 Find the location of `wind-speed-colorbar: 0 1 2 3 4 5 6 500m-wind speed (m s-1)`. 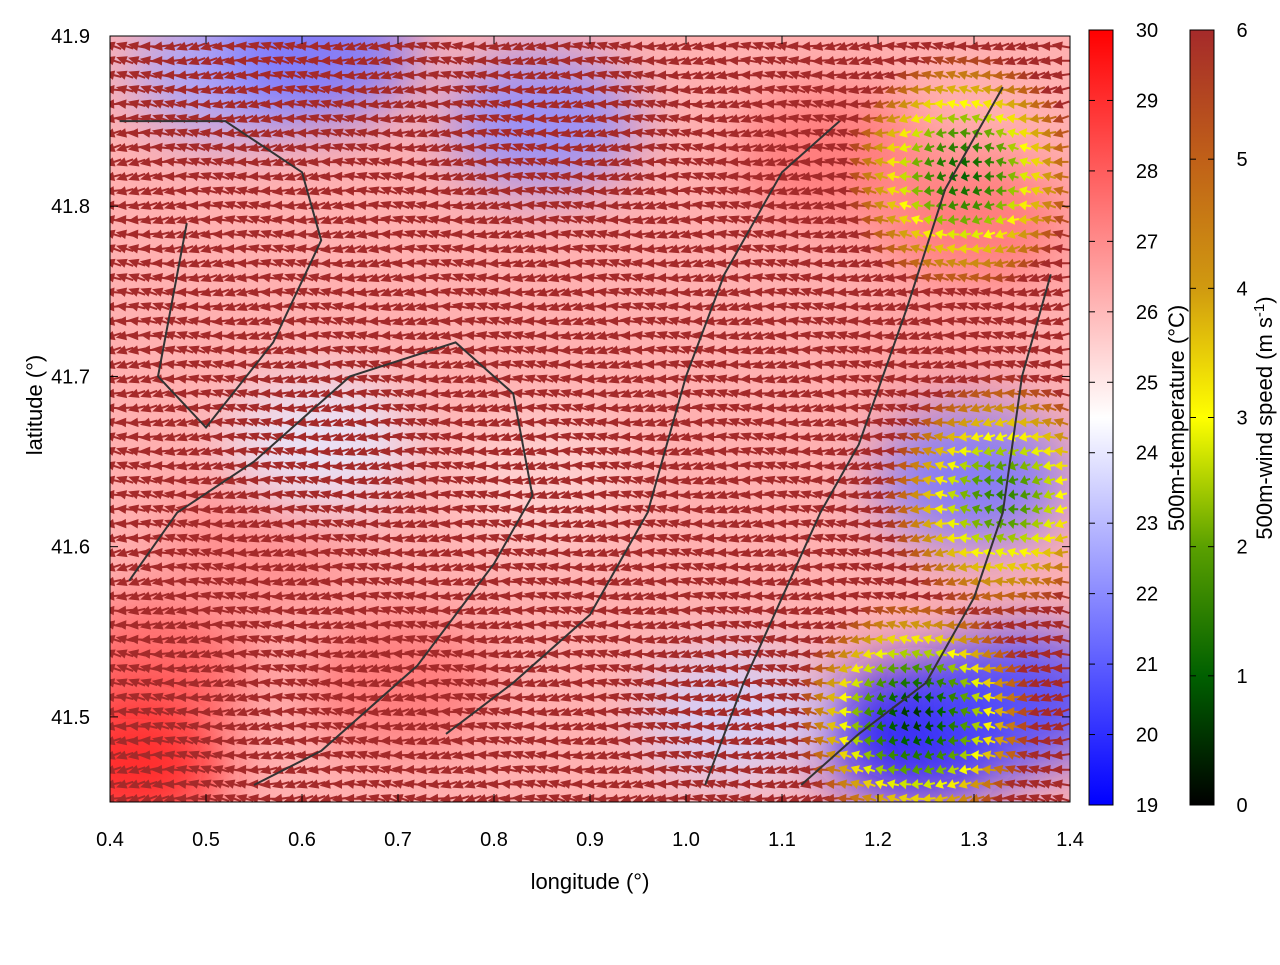

wind-speed-colorbar: 0 1 2 3 4 5 6 500m-wind speed (m s-1) is located at coordinates (1233, 418).